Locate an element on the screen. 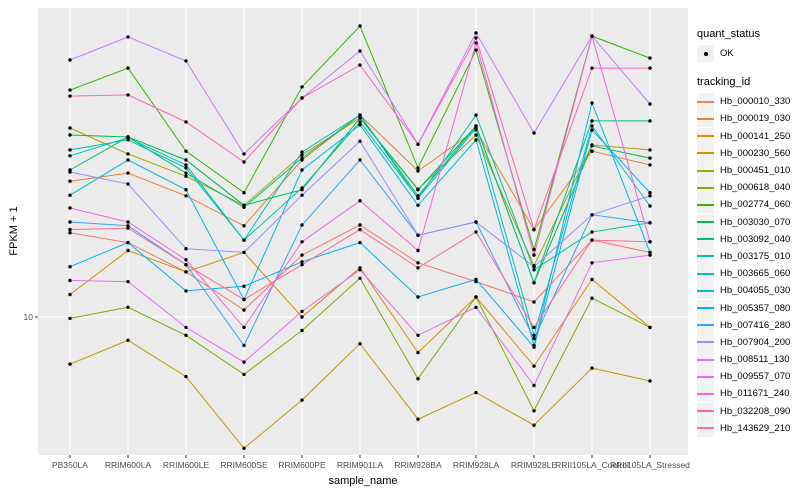 This screenshot has height=500, width=800. legend-group-quant-status: quant_status OK is located at coordinates (743, 45).